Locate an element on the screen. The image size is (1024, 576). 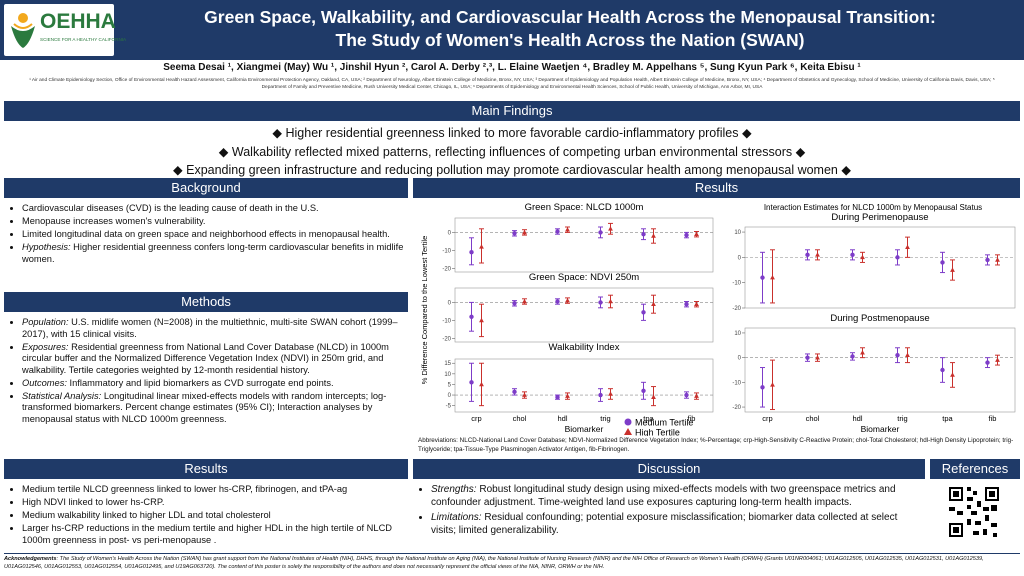
item-label: Limitations: is located at coordinates (456, 517).